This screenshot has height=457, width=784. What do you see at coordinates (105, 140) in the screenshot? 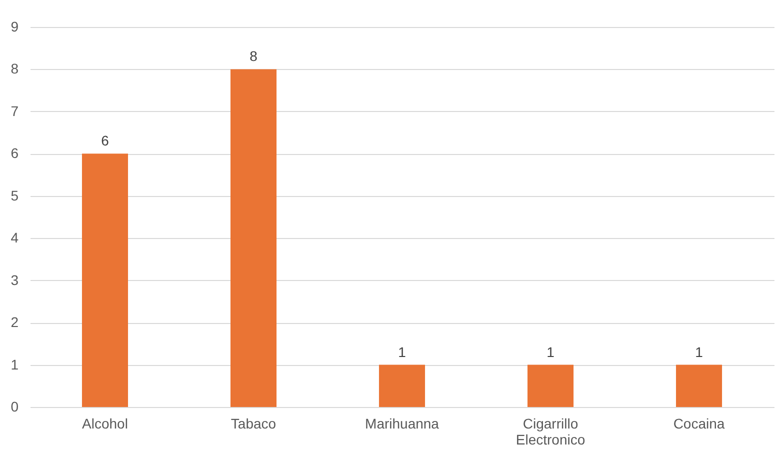
I see `data-label: 6` at bounding box center [105, 140].